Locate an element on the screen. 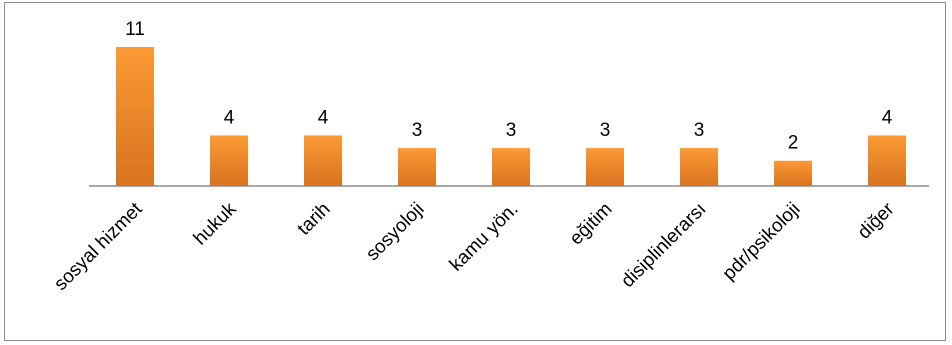 The width and height of the screenshot is (952, 345). category-label-1: hukuk is located at coordinates (215, 223).